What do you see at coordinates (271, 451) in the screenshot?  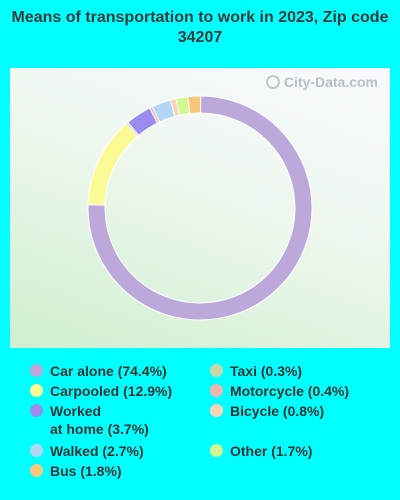 I see `legend-label: Other (1.7%)` at bounding box center [271, 451].